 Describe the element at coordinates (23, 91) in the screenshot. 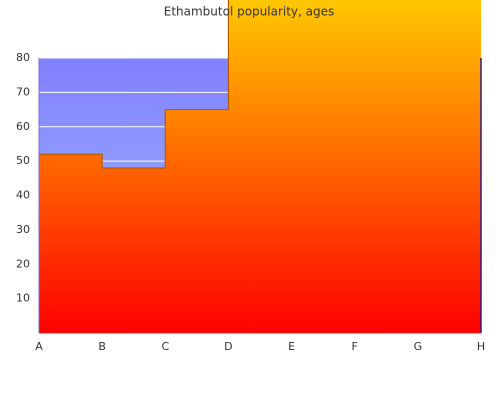

I see `y-tick-label: 70` at that location.